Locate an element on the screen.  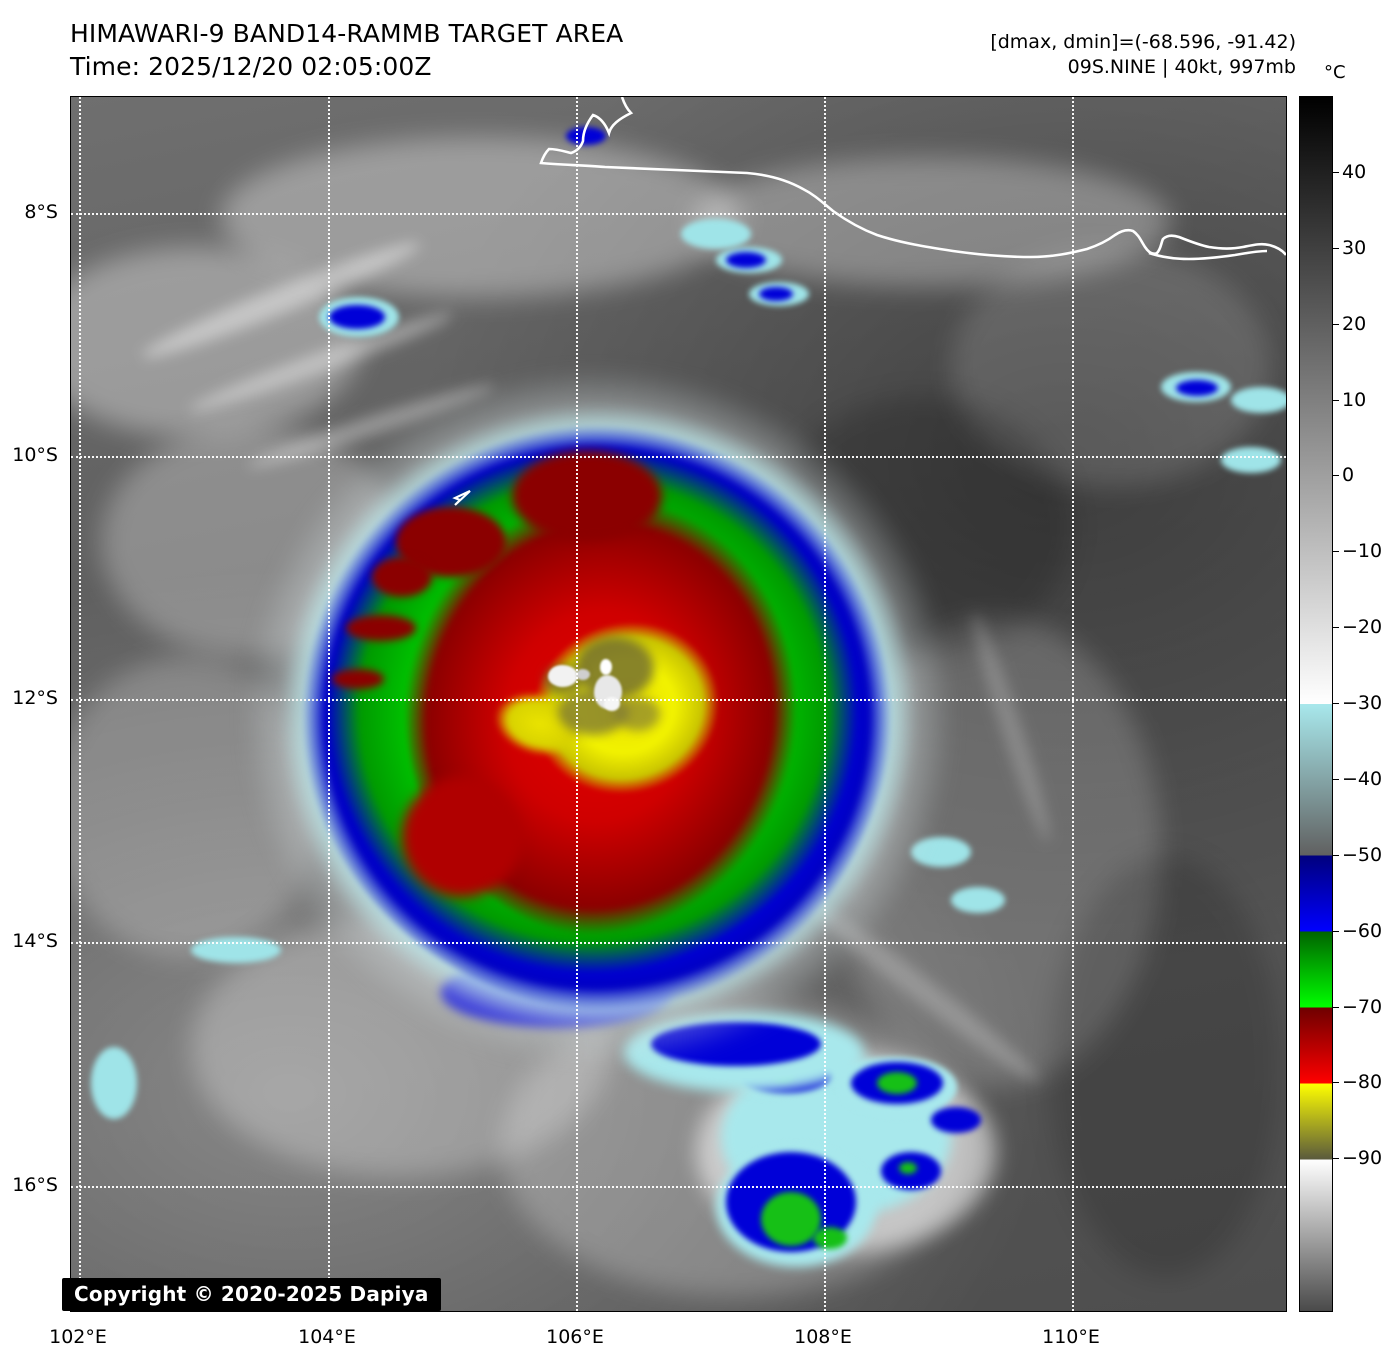
colorbar-tick-label: −20 is located at coordinates (1362, 627).